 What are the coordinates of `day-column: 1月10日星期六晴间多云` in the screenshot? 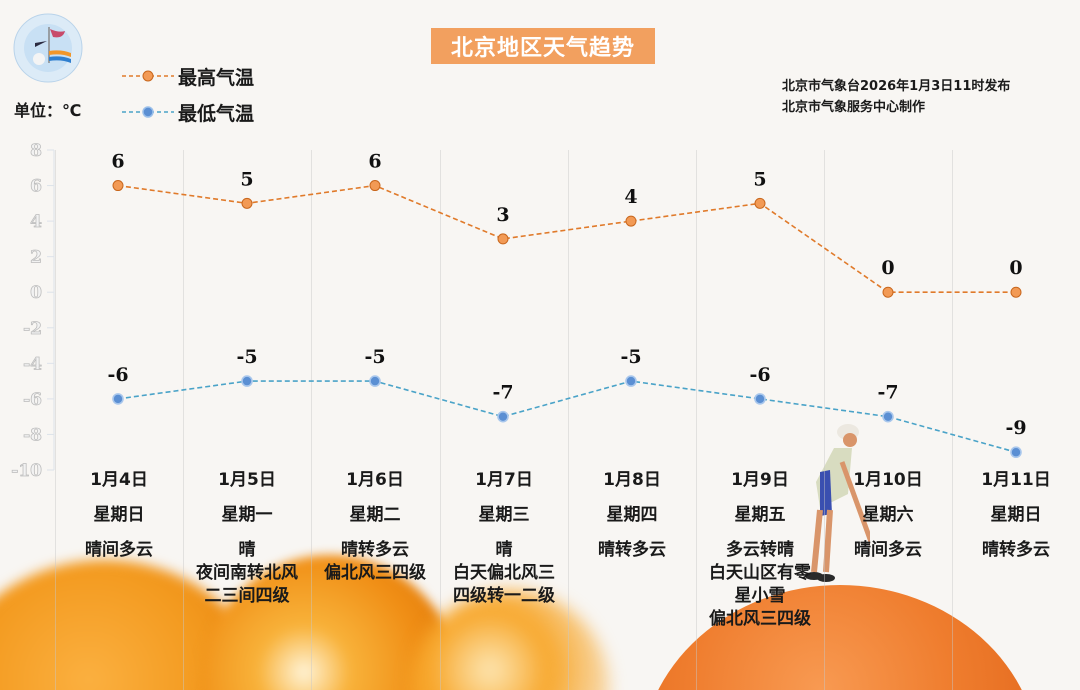 It's located at (888, 513).